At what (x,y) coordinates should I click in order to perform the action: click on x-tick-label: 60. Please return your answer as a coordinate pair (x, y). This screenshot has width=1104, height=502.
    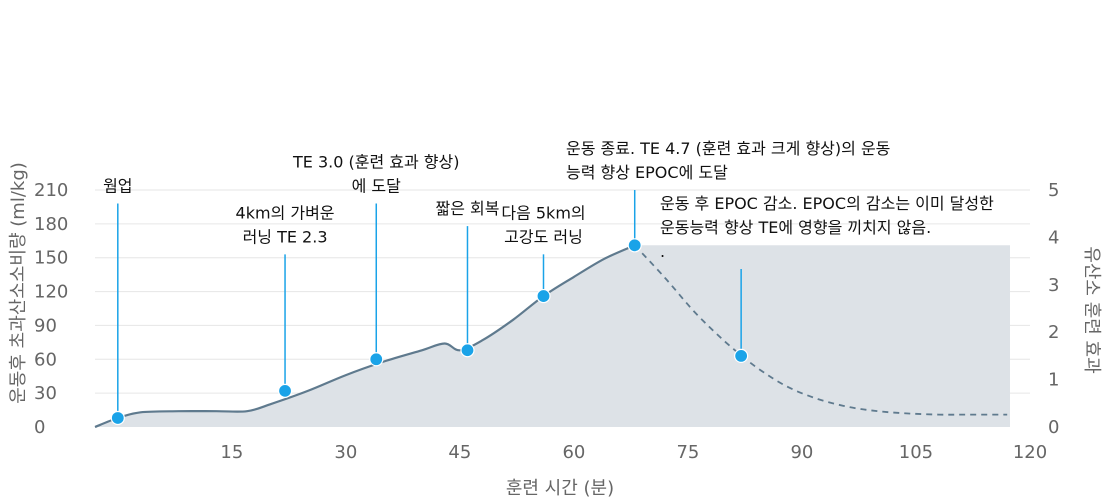
    Looking at the image, I should click on (573, 452).